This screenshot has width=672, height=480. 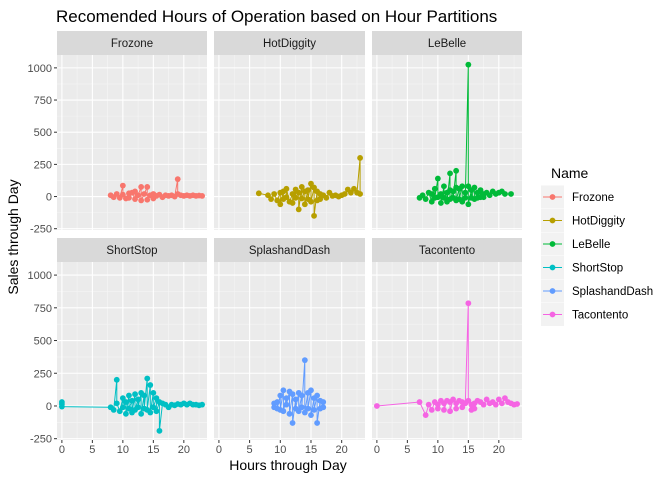 I want to click on y-axis-title: Sales through Day, so click(x=13, y=236).